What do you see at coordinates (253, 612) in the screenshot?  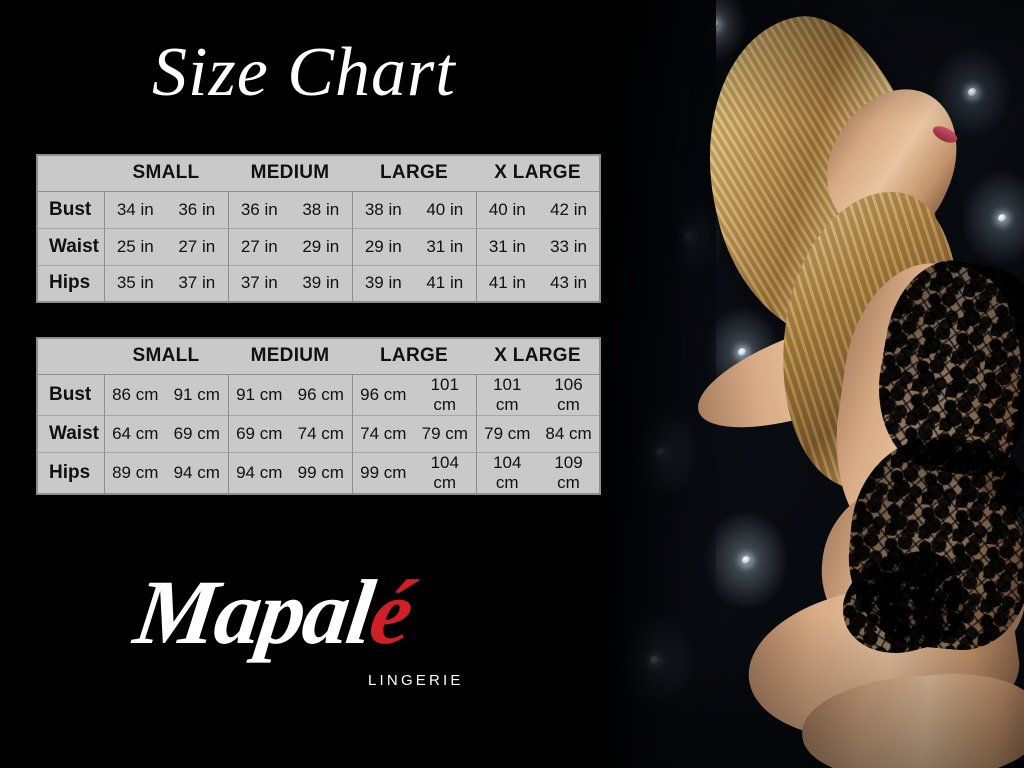 I see `brand-name-main: Mapal` at bounding box center [253, 612].